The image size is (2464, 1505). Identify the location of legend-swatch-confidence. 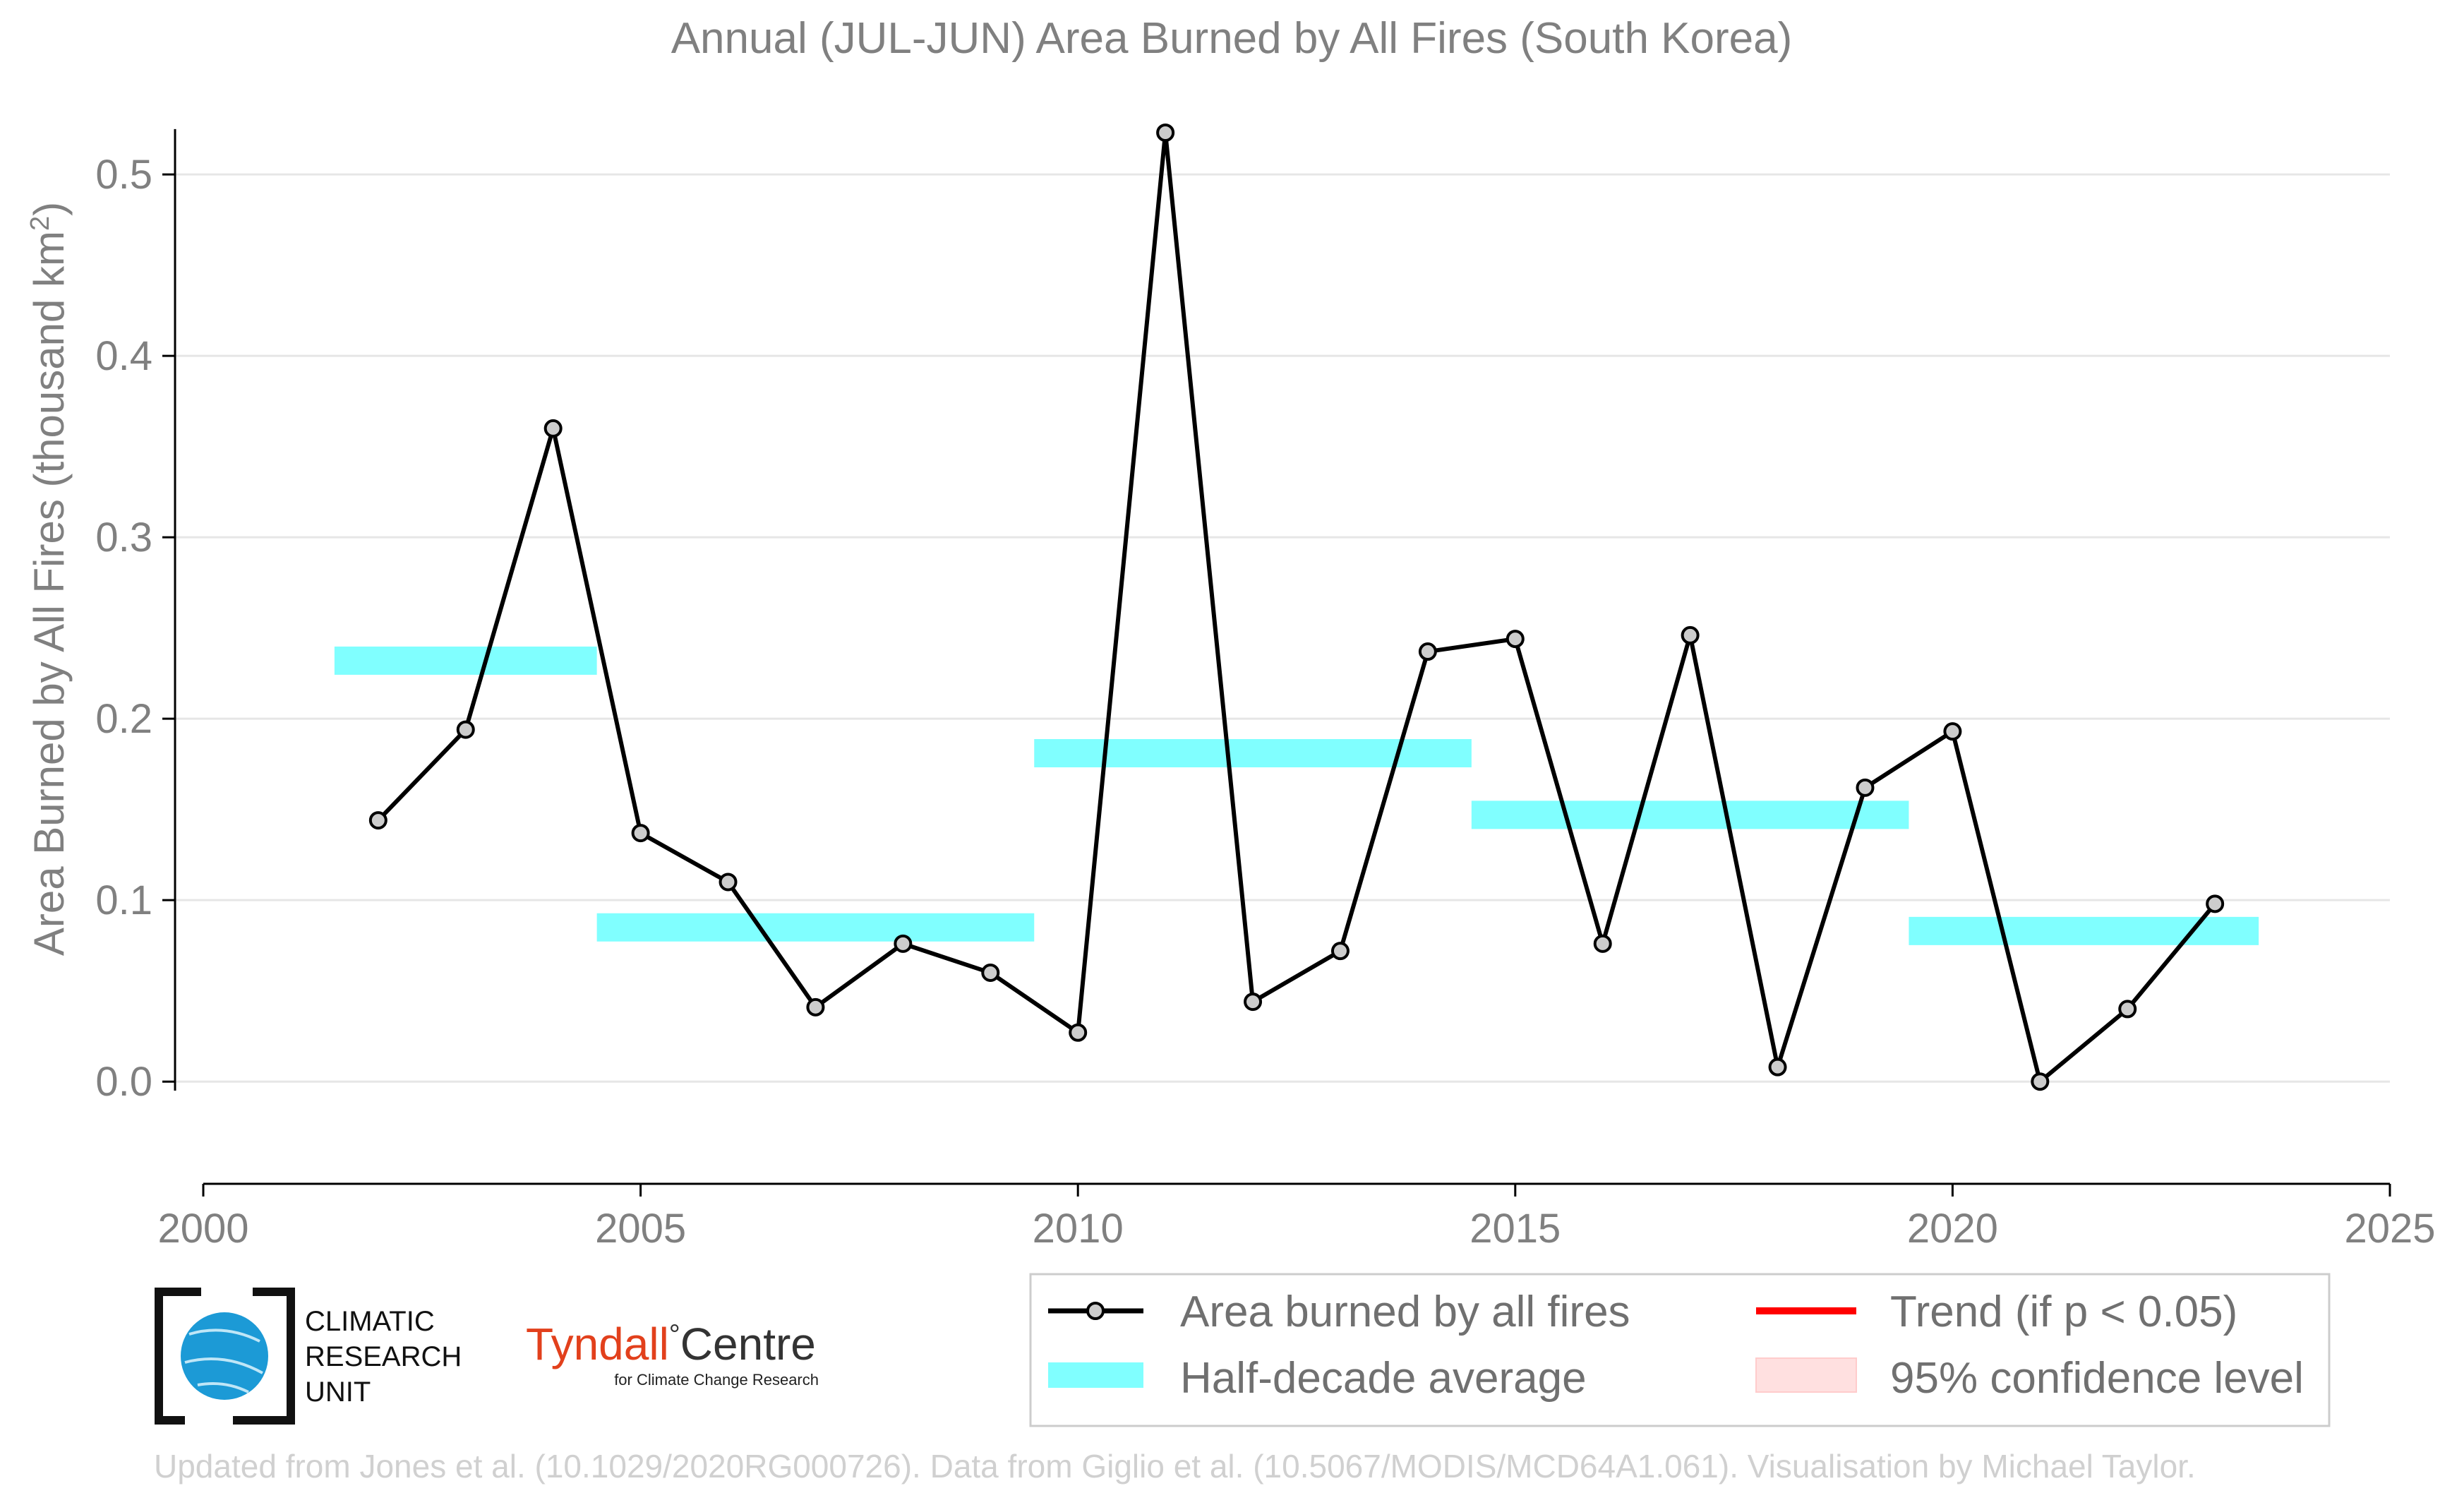
(1806, 1375).